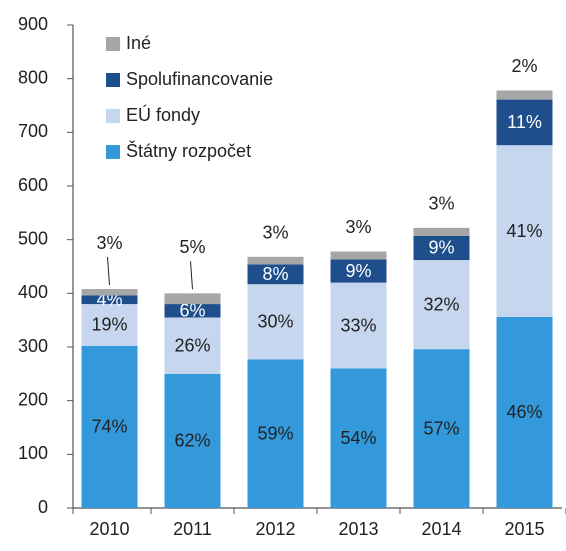 The height and width of the screenshot is (551, 566). Describe the element at coordinates (524, 66) in the screenshot. I see `data-label: 2%` at that location.